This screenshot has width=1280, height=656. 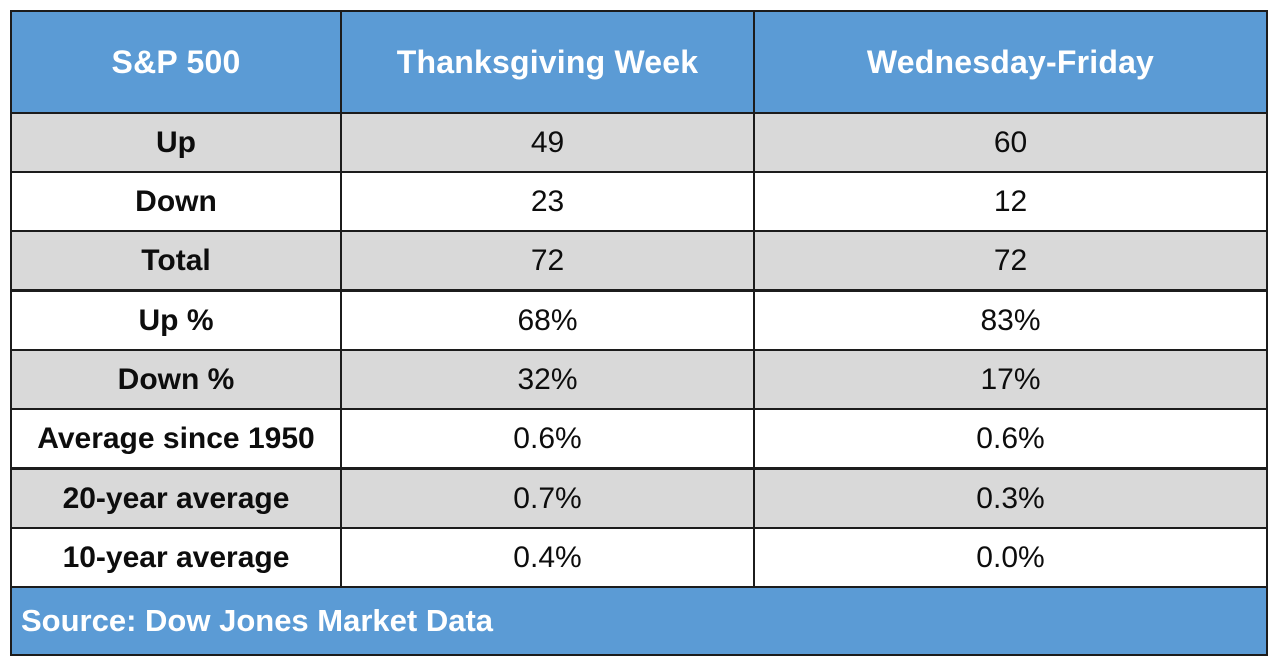 I want to click on table-row-up: Up 49 60, so click(x=639, y=141).